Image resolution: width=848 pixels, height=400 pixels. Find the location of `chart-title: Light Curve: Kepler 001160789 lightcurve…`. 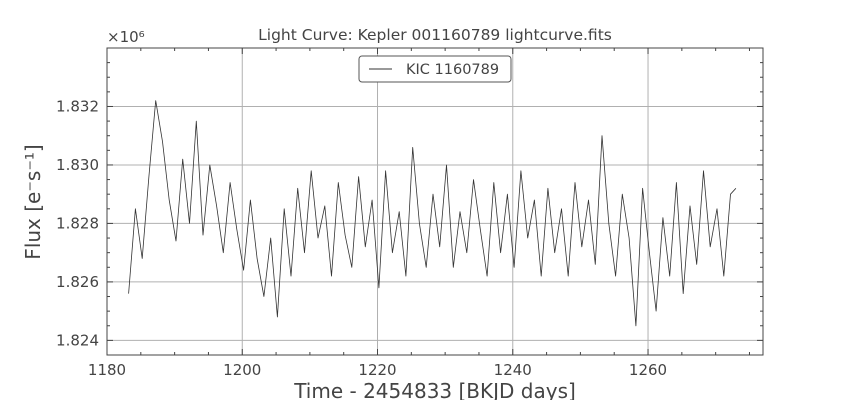

chart-title: Light Curve: Kepler 001160789 lightcurve… is located at coordinates (435, 35).